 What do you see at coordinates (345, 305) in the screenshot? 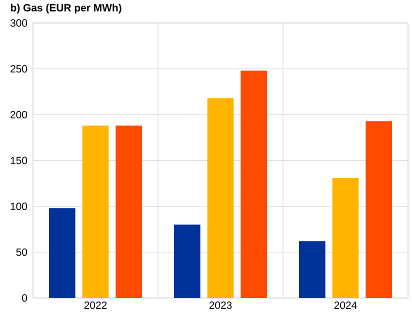
I see `x-tick-label: 2024` at bounding box center [345, 305].